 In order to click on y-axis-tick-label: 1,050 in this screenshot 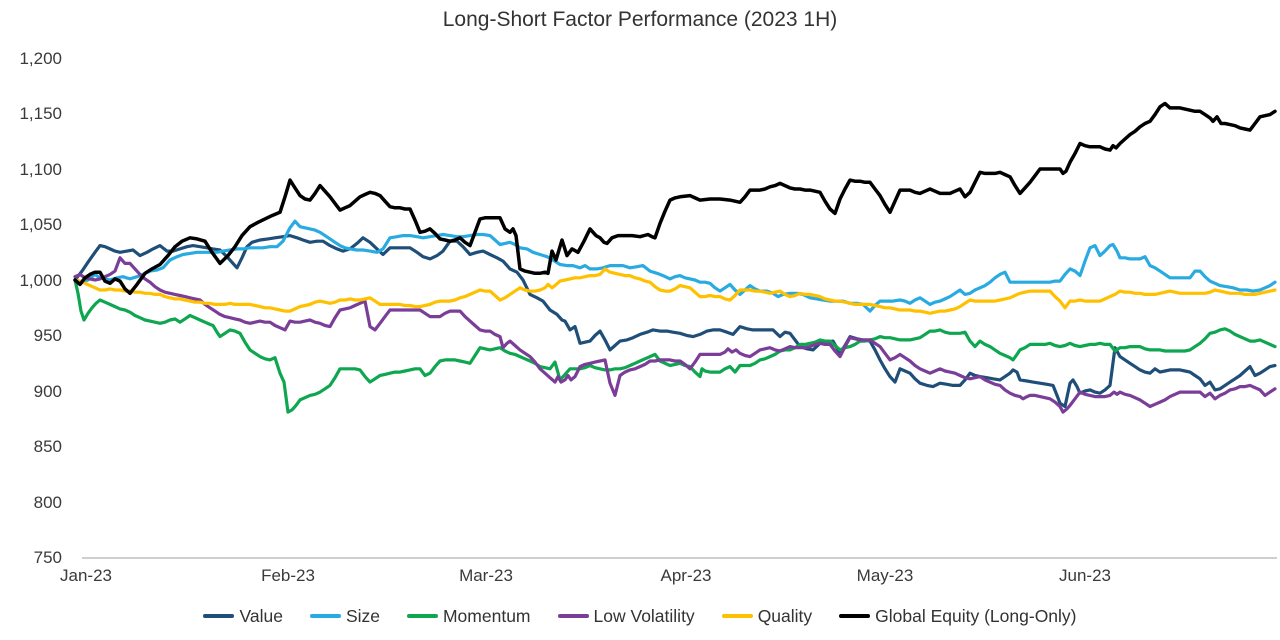, I will do `click(40, 224)`.